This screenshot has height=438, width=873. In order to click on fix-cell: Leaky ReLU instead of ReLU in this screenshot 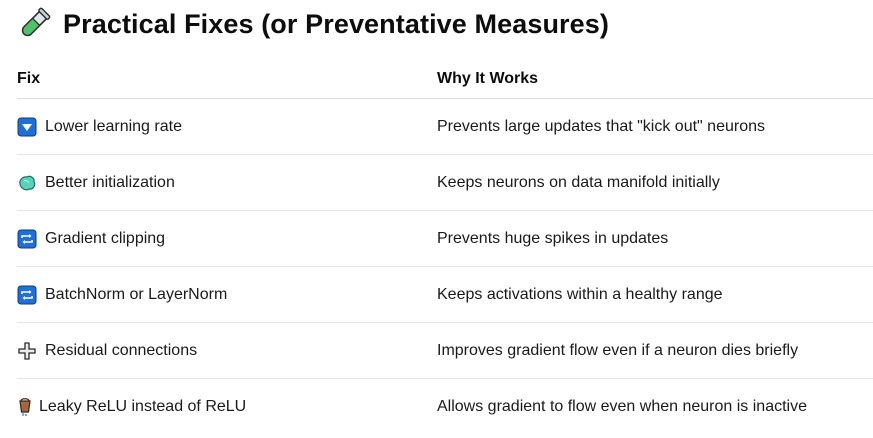, I will do `click(143, 406)`.